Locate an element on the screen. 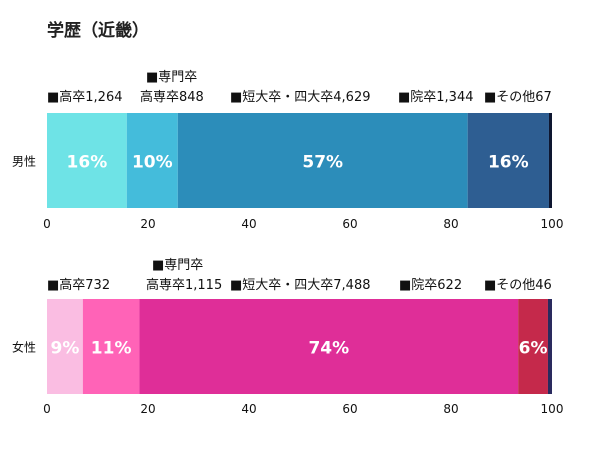 The height and width of the screenshot is (450, 600). legend-entry: 高専卒848 is located at coordinates (172, 97).